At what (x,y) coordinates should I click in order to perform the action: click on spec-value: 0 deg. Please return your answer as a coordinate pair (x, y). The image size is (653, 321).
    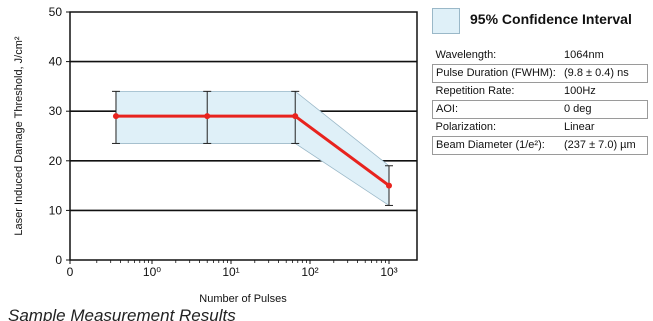
    Looking at the image, I should click on (604, 109).